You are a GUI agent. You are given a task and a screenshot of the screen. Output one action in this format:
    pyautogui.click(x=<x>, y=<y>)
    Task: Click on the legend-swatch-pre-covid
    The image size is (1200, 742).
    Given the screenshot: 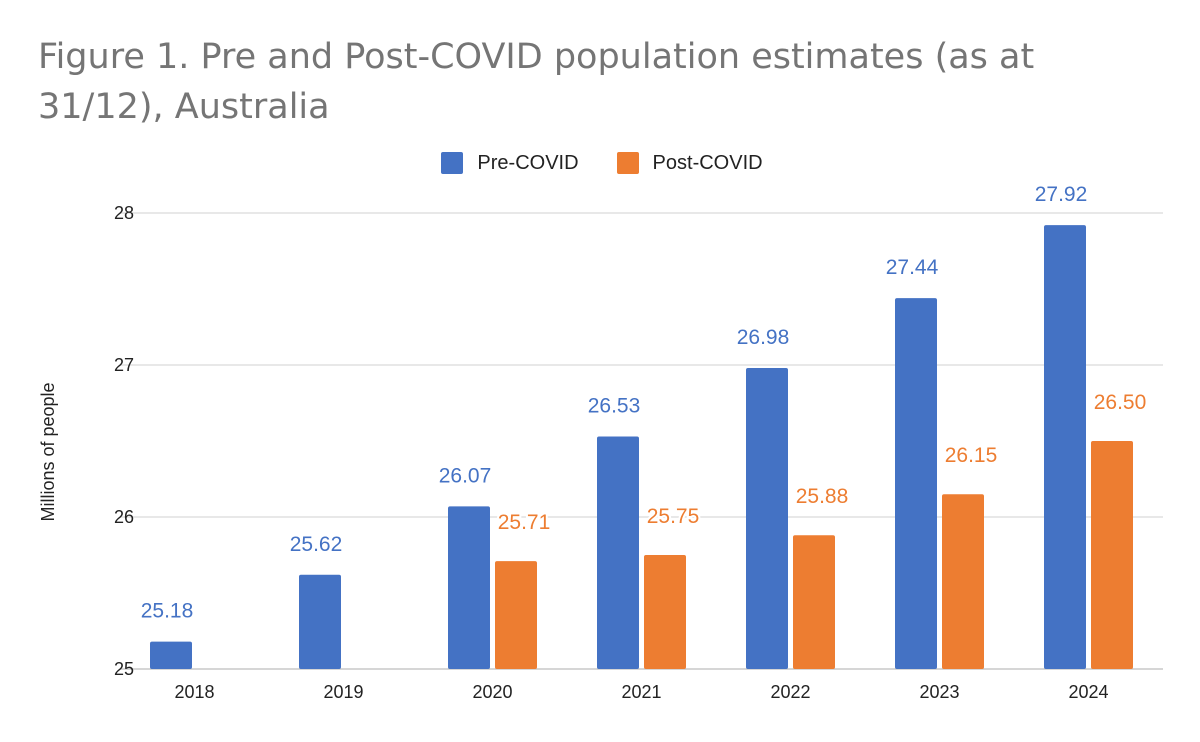 What is the action you would take?
    pyautogui.click(x=452, y=163)
    